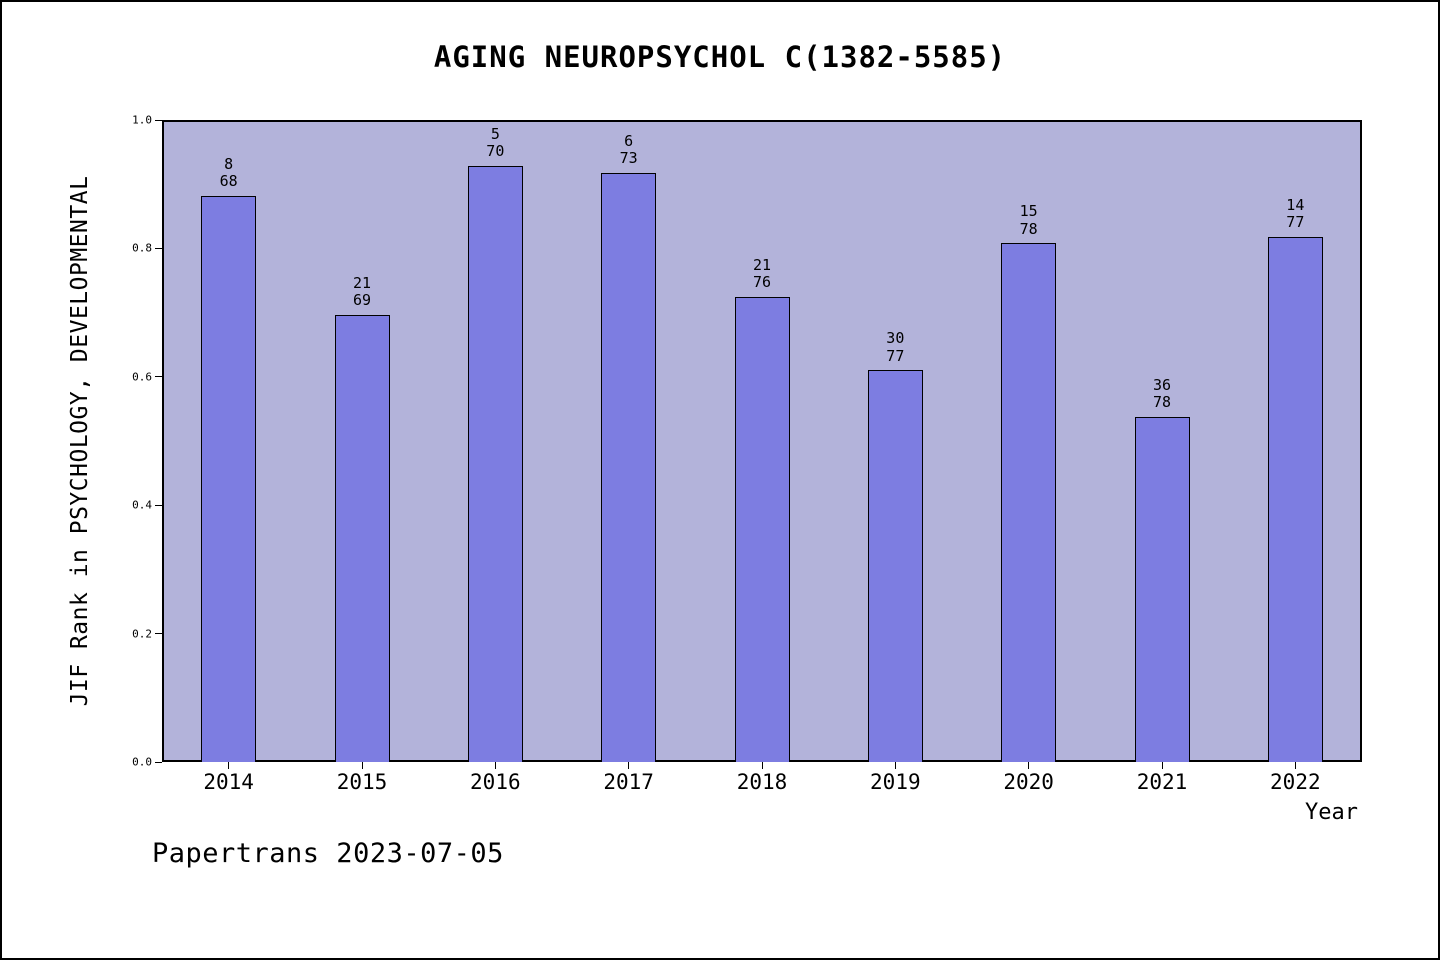 The height and width of the screenshot is (960, 1440). Describe the element at coordinates (628, 149) in the screenshot. I see `bar-annotation-2017: 6 73` at that location.